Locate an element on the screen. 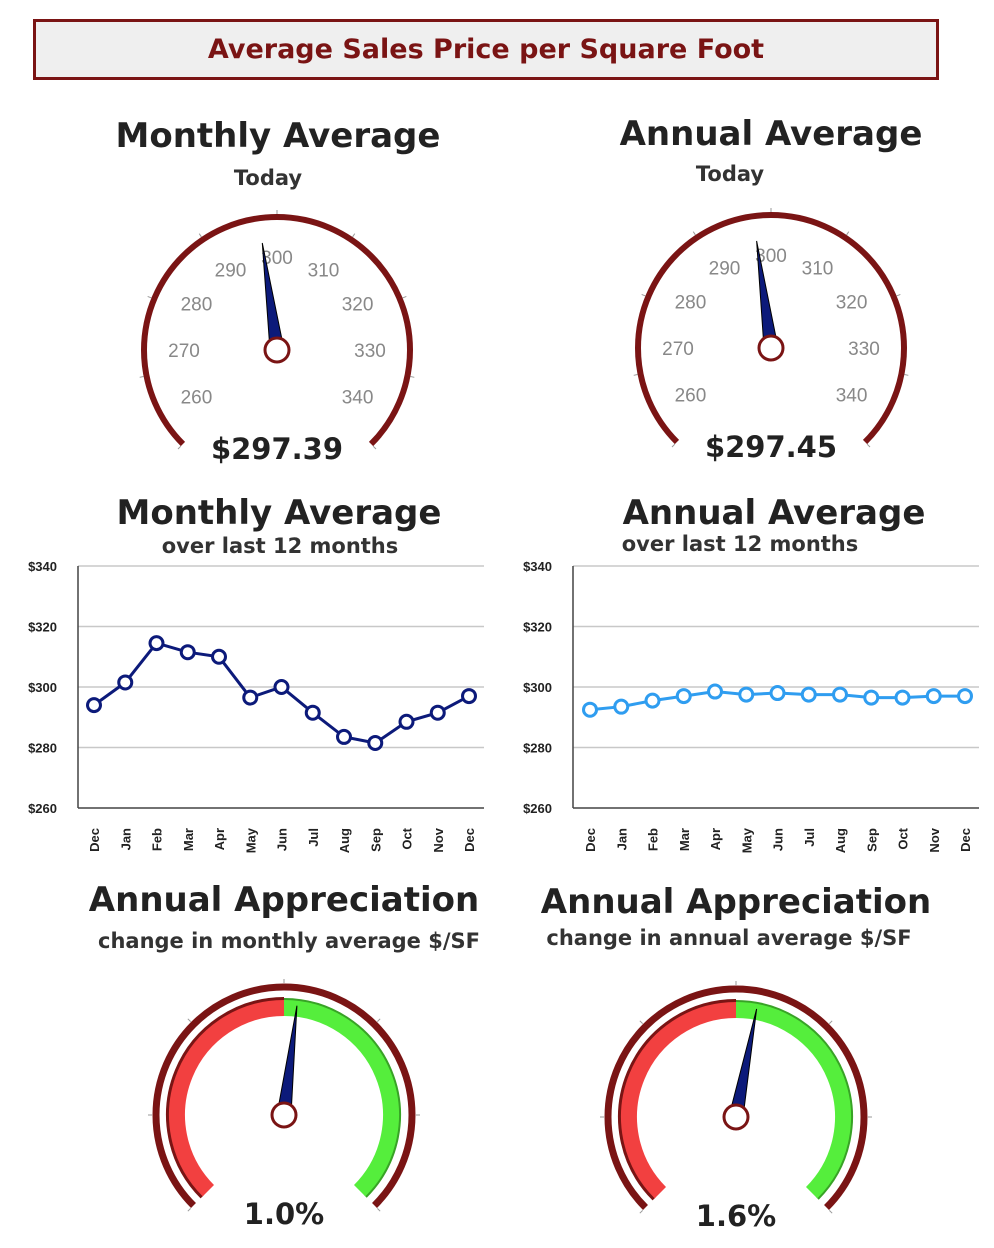 This screenshot has width=994, height=1248. gauge-0-tick-label: 280 is located at coordinates (197, 305).